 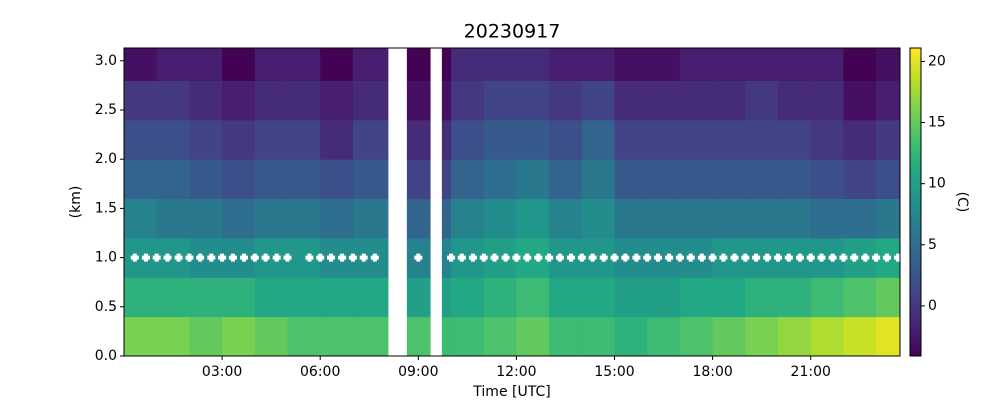 What do you see at coordinates (418, 372) in the screenshot?
I see `x-tick-label: 09:00` at bounding box center [418, 372].